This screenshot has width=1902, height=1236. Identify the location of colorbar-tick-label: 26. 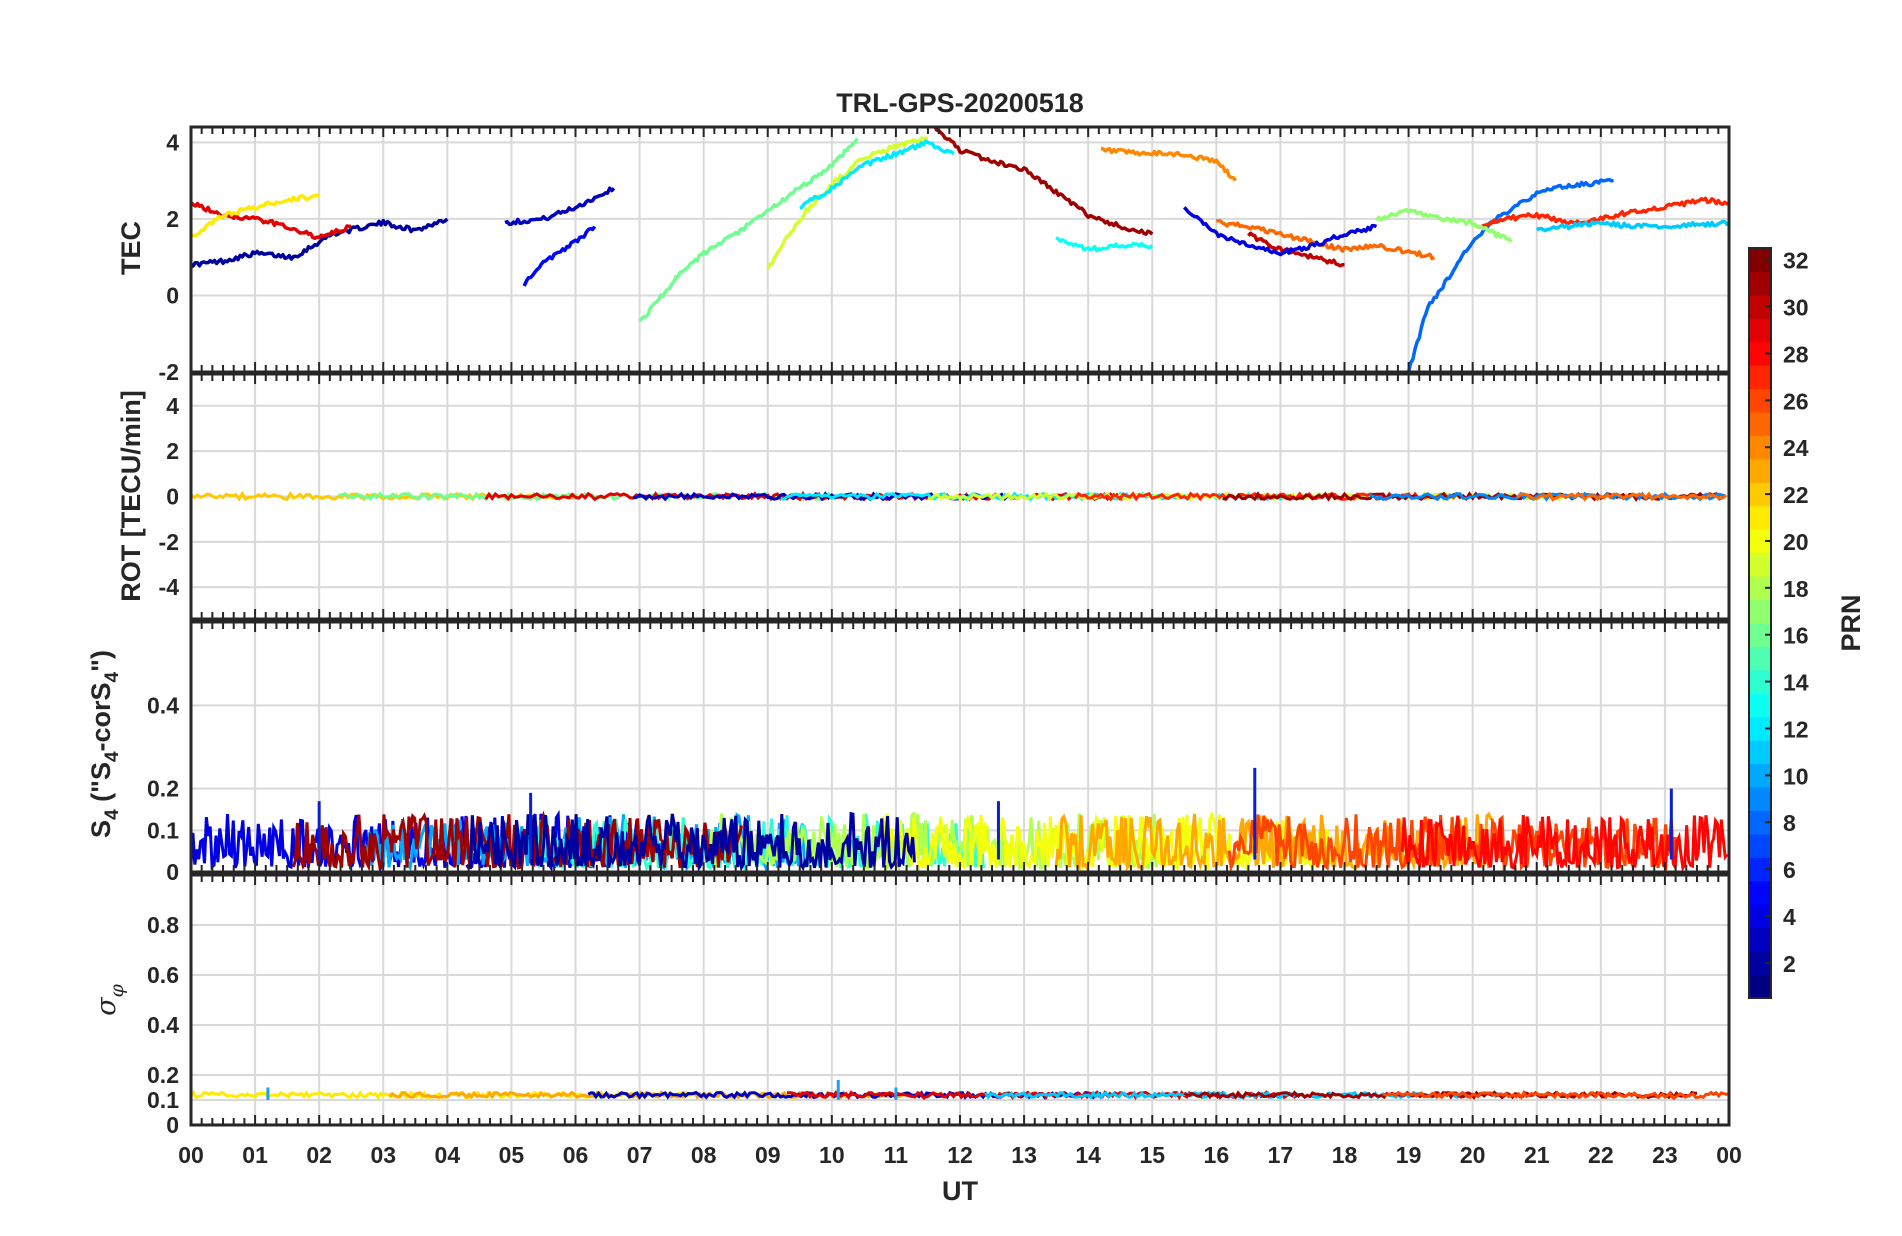
(1796, 401).